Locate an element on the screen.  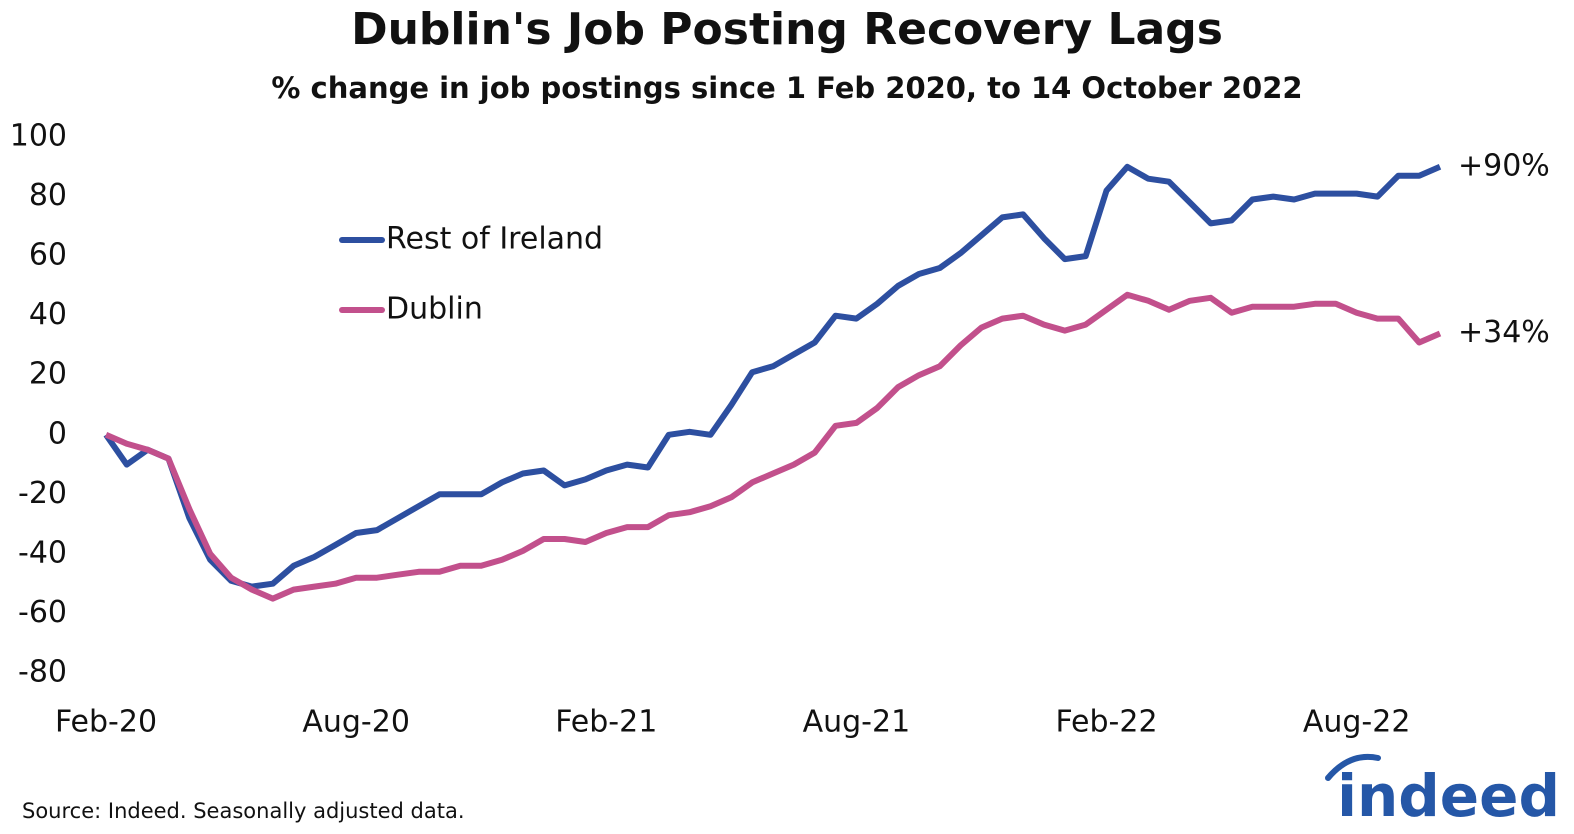
y-tick-label: 100 is located at coordinates (38, 136).